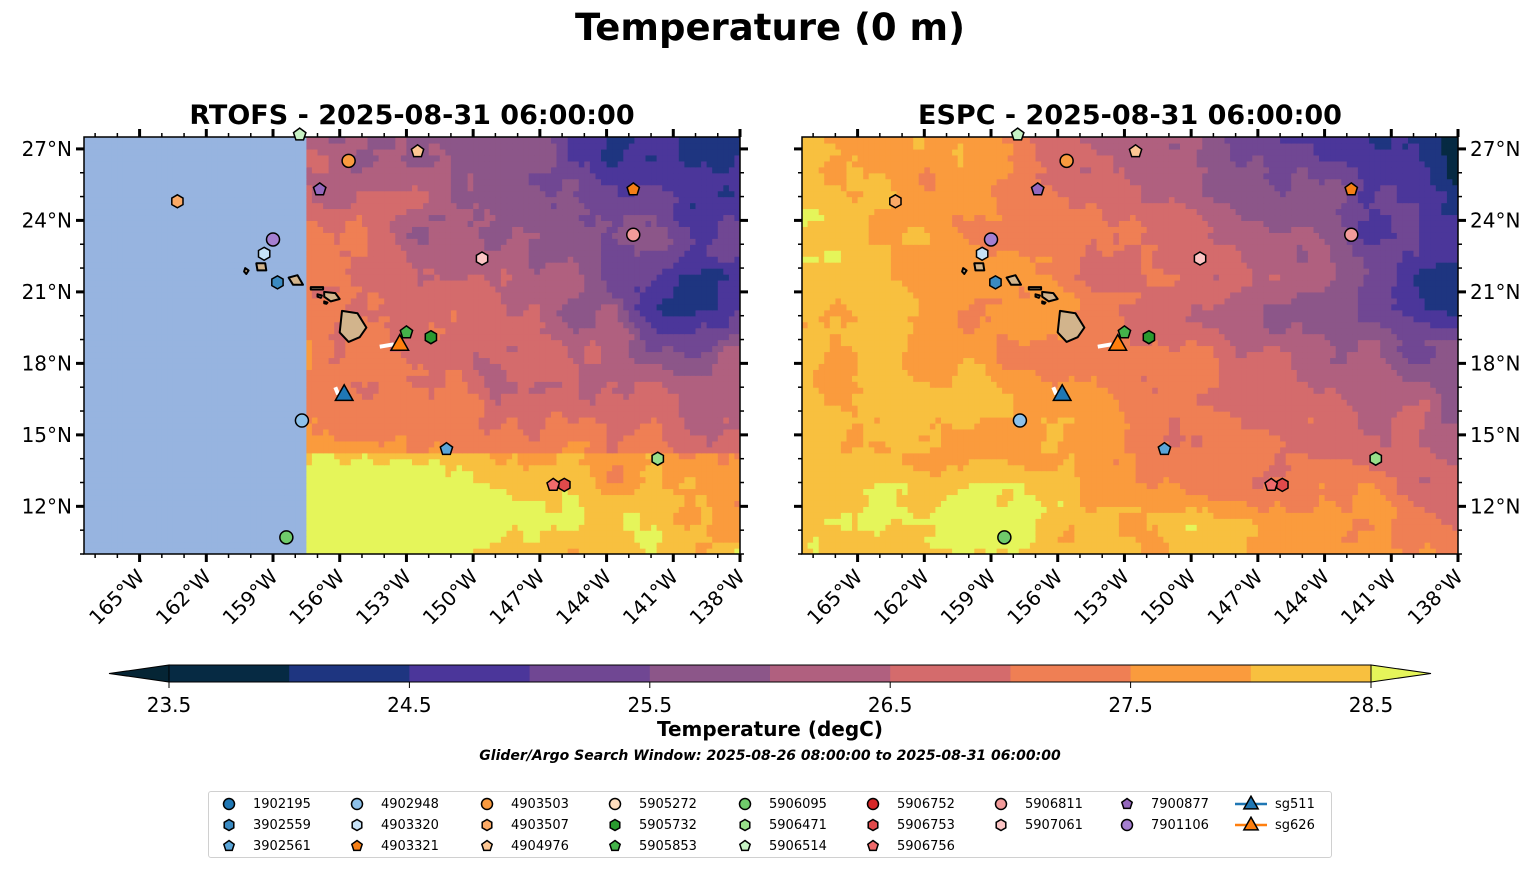 This screenshot has height=889, width=1540. I want to click on triangle-marker-icon, so click(1251, 802).